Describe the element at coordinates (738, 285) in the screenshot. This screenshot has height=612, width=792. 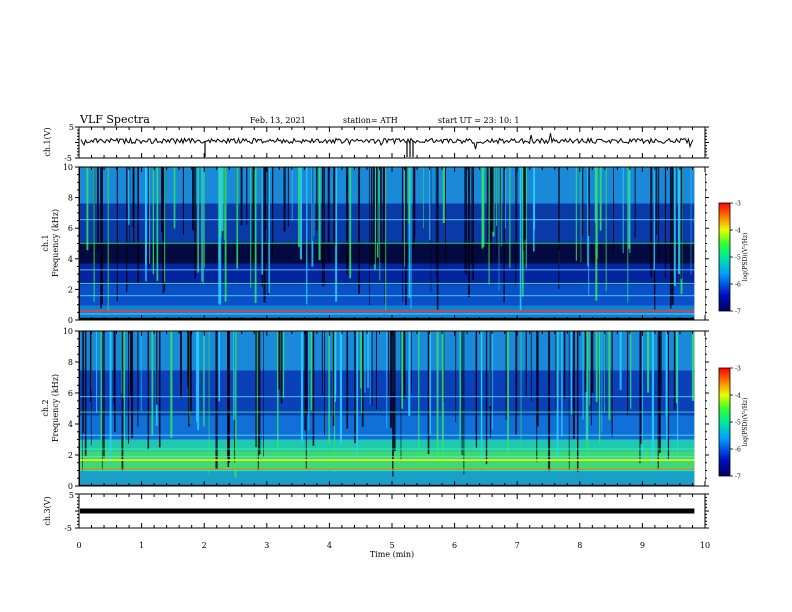
I see `colorbar-tick-label: -6` at that location.